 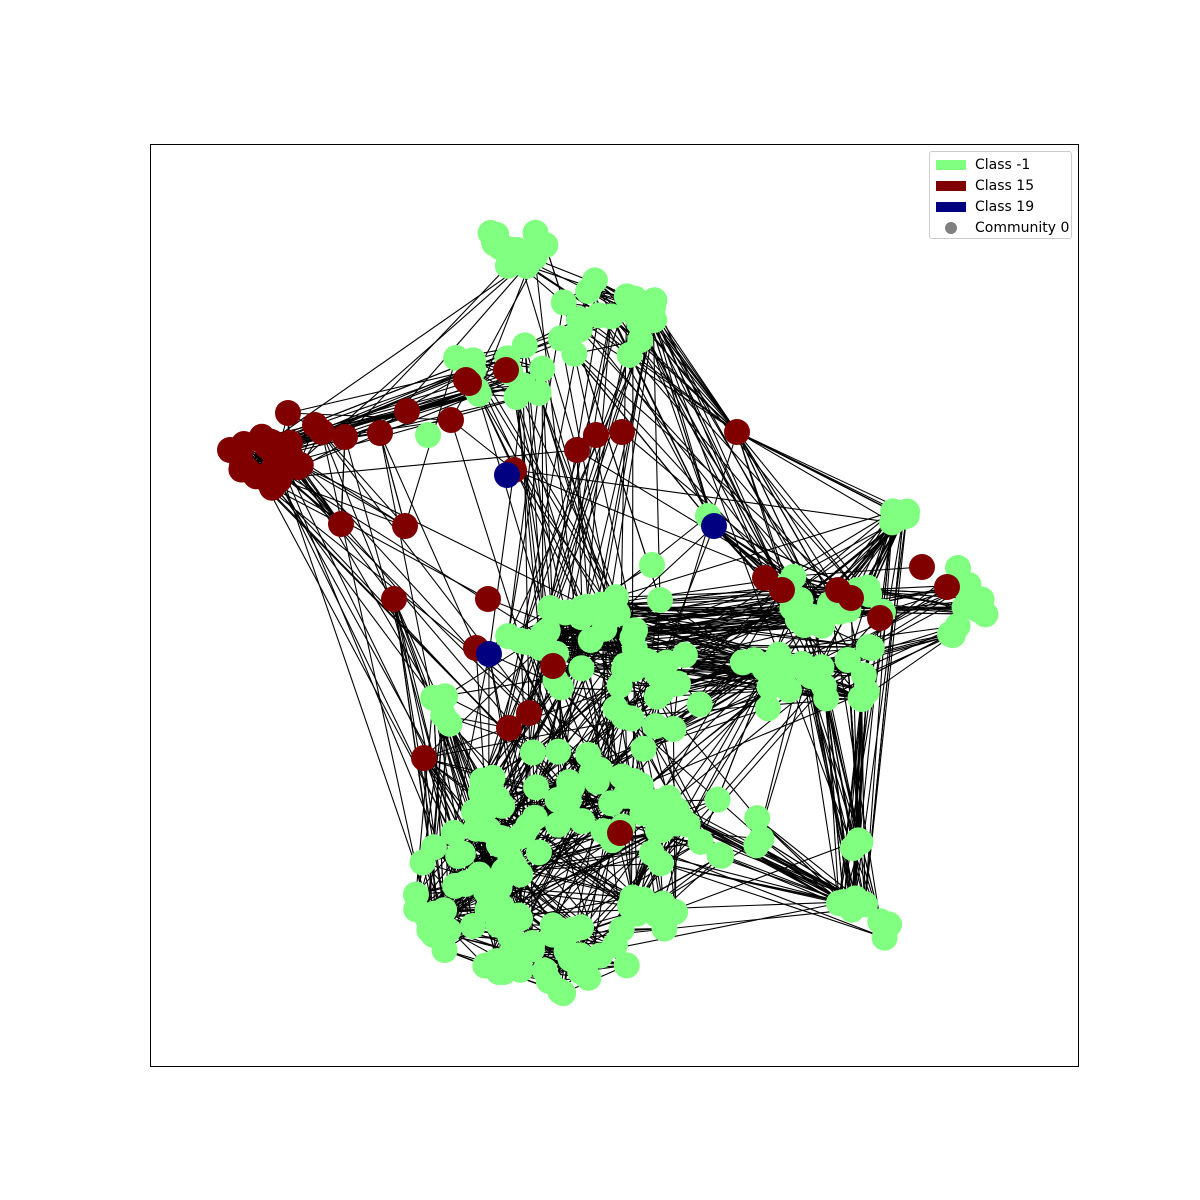 What do you see at coordinates (1000, 207) in the screenshot?
I see `legend-item-class-19: Class 19` at bounding box center [1000, 207].